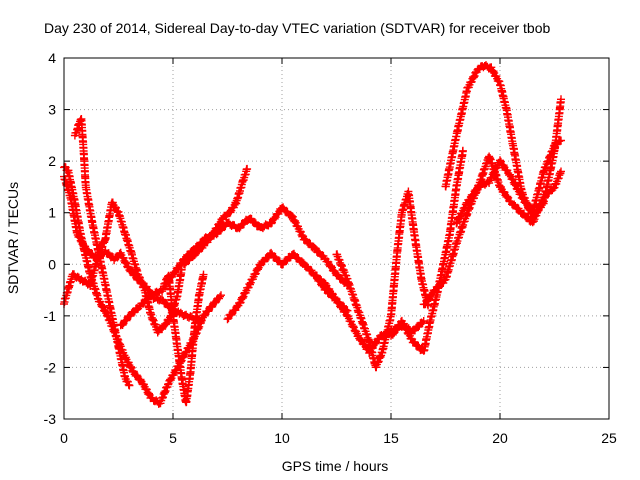 This screenshot has height=480, width=640. Describe the element at coordinates (609, 438) in the screenshot. I see `x-tick-label: 25` at that location.